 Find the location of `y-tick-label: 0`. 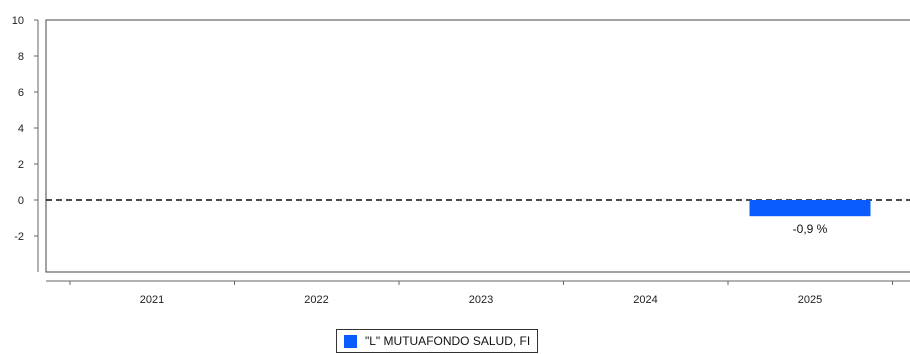

y-tick-label: 0 is located at coordinates (21, 201).